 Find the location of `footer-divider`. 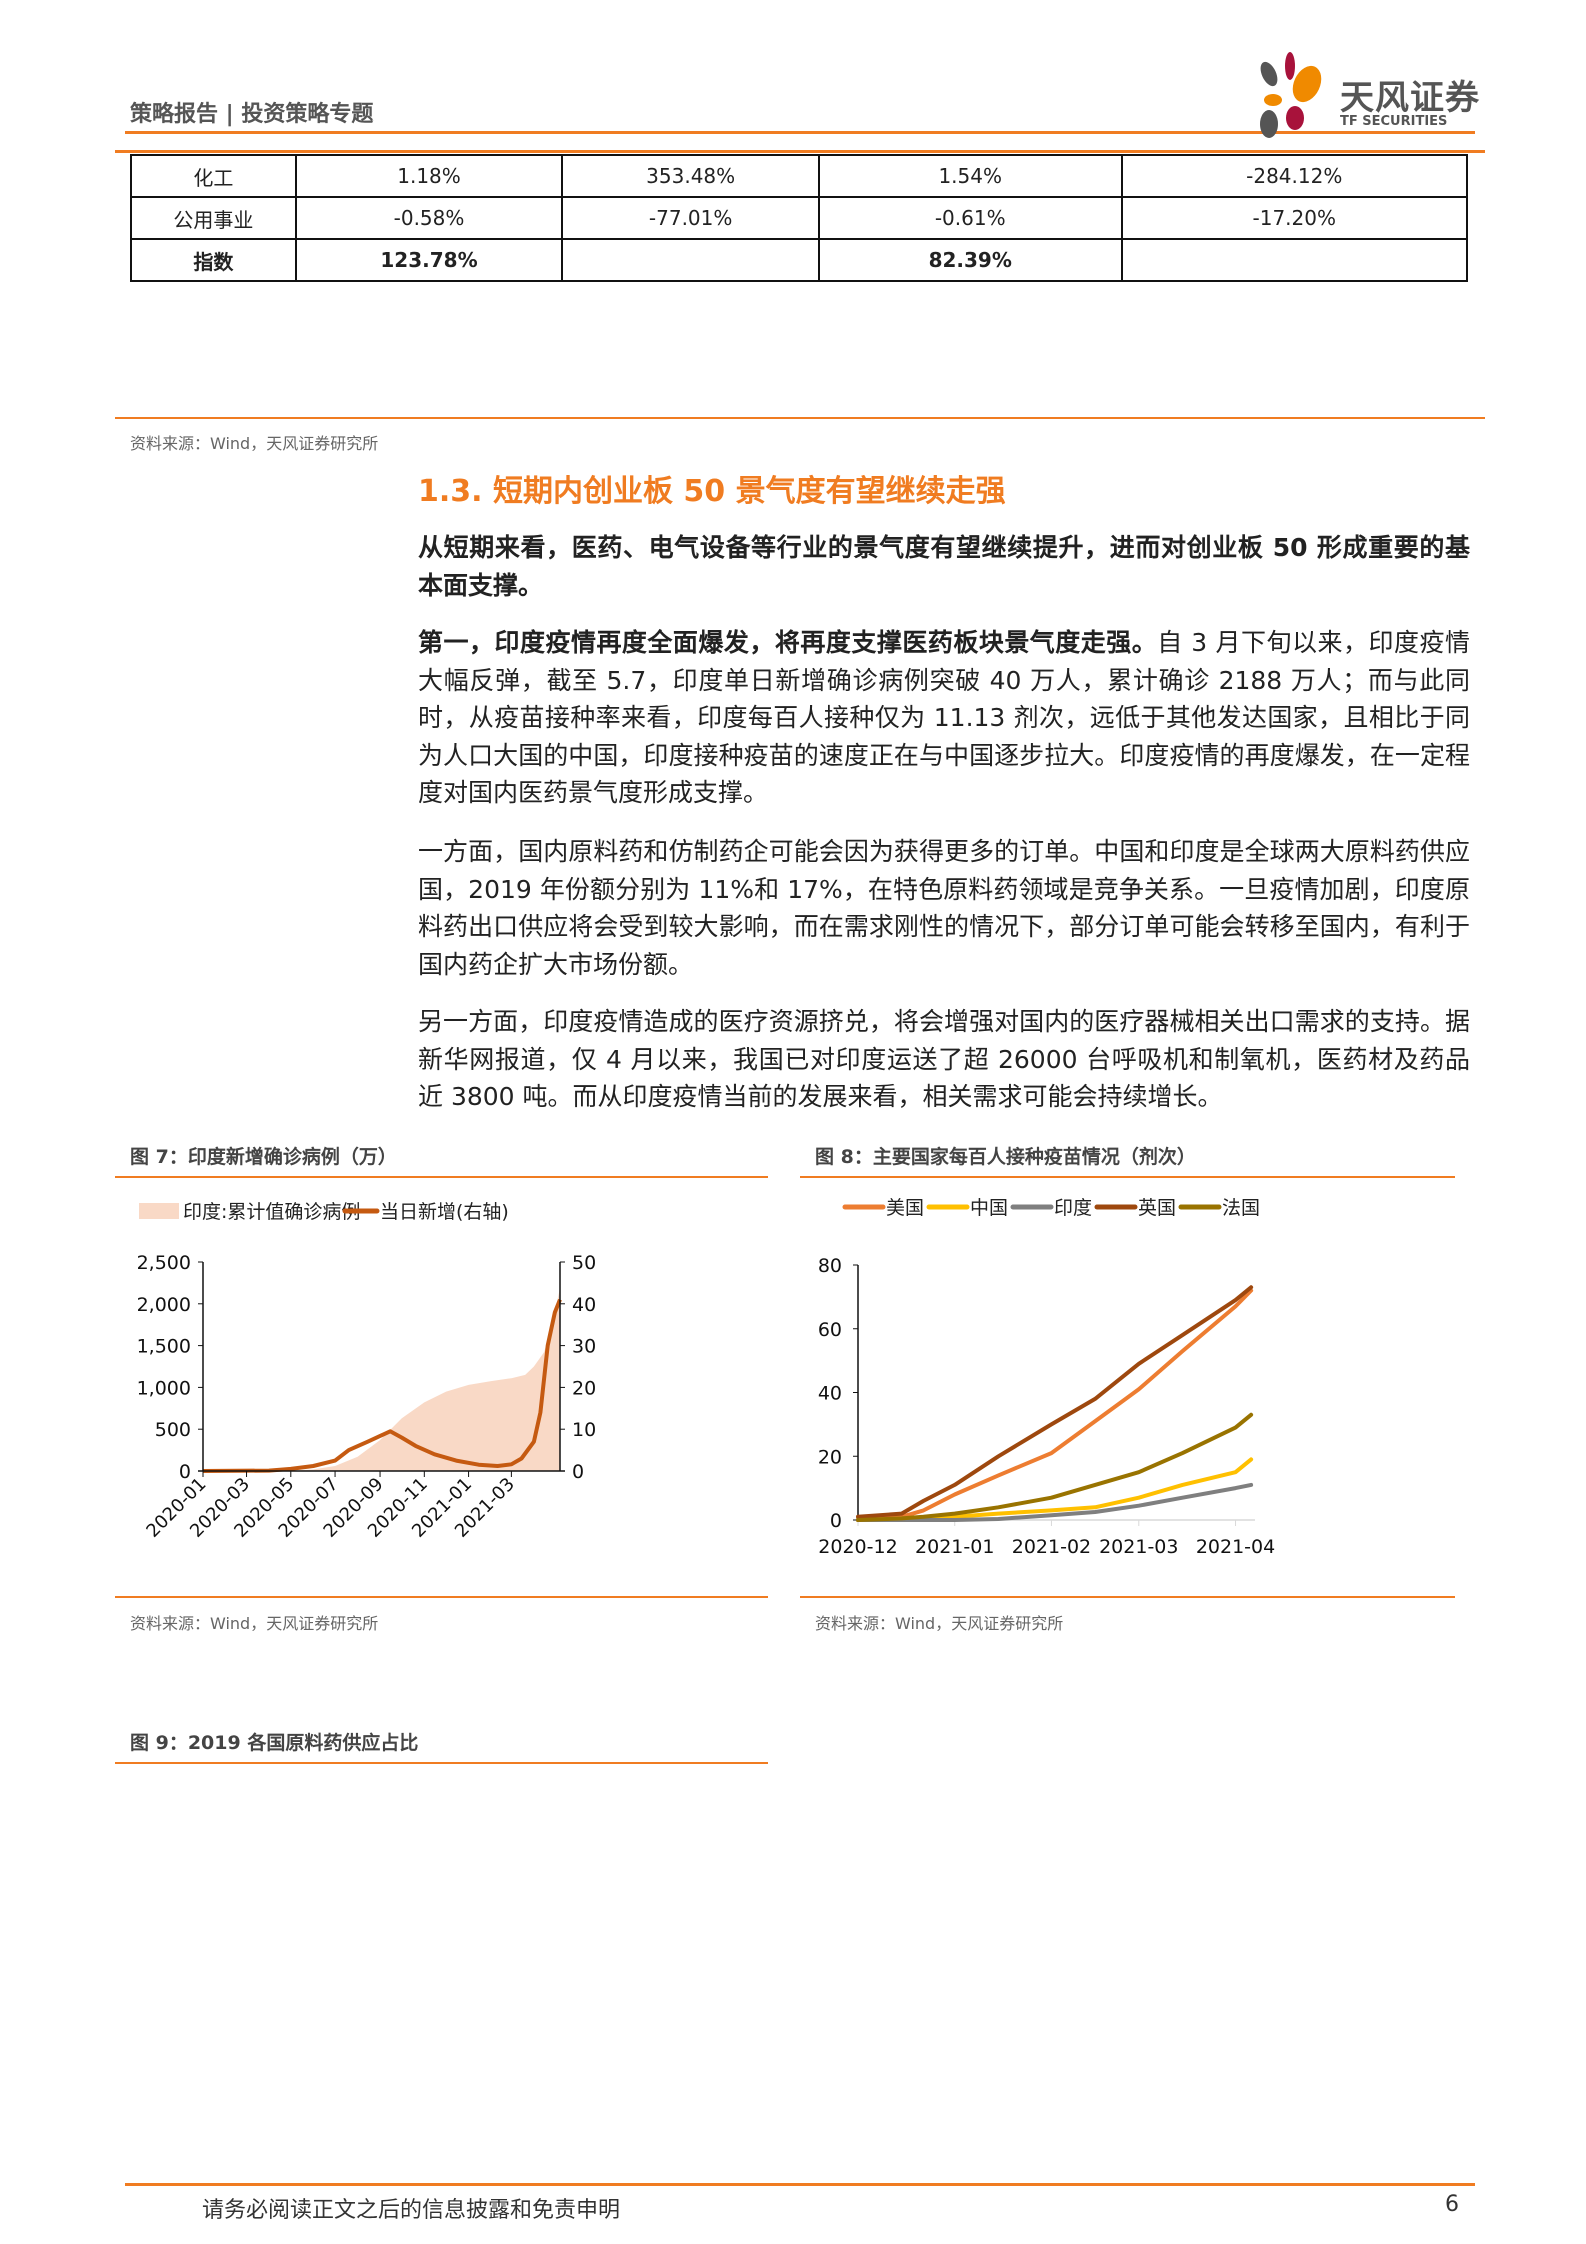

footer-divider is located at coordinates (800, 2184).